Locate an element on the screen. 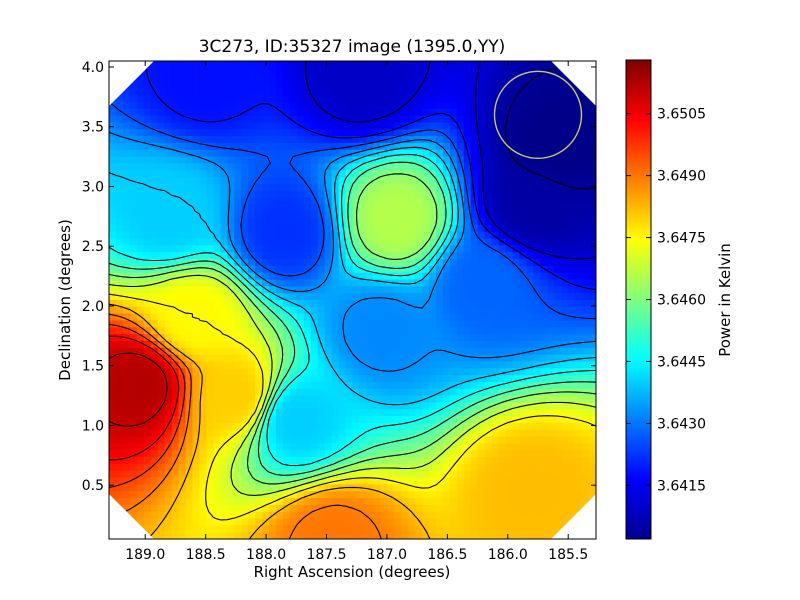 The width and height of the screenshot is (800, 600). x-tick-label: 188.5 is located at coordinates (206, 555).